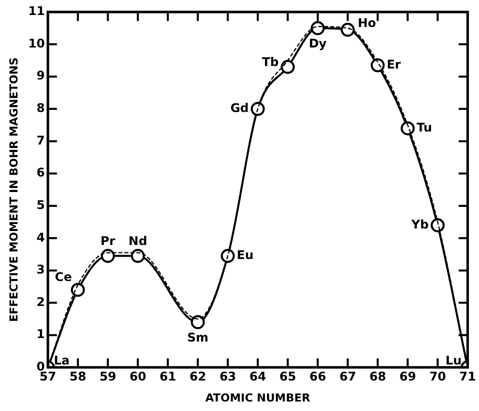 This screenshot has width=479, height=411. Describe the element at coordinates (138, 241) in the screenshot. I see `annotation: Nd` at that location.